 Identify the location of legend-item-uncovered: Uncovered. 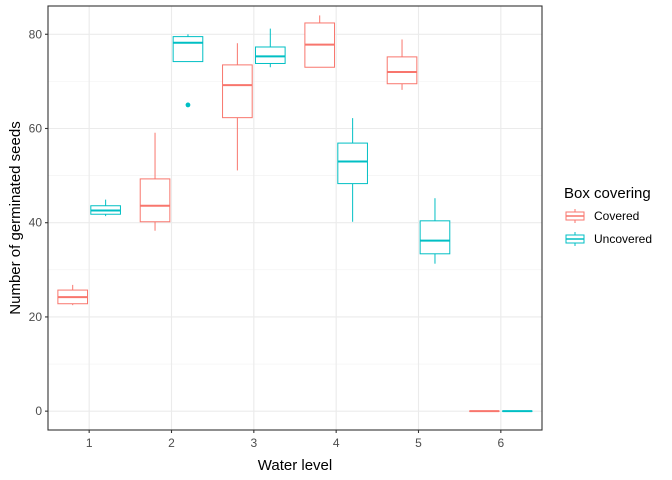
(608, 239).